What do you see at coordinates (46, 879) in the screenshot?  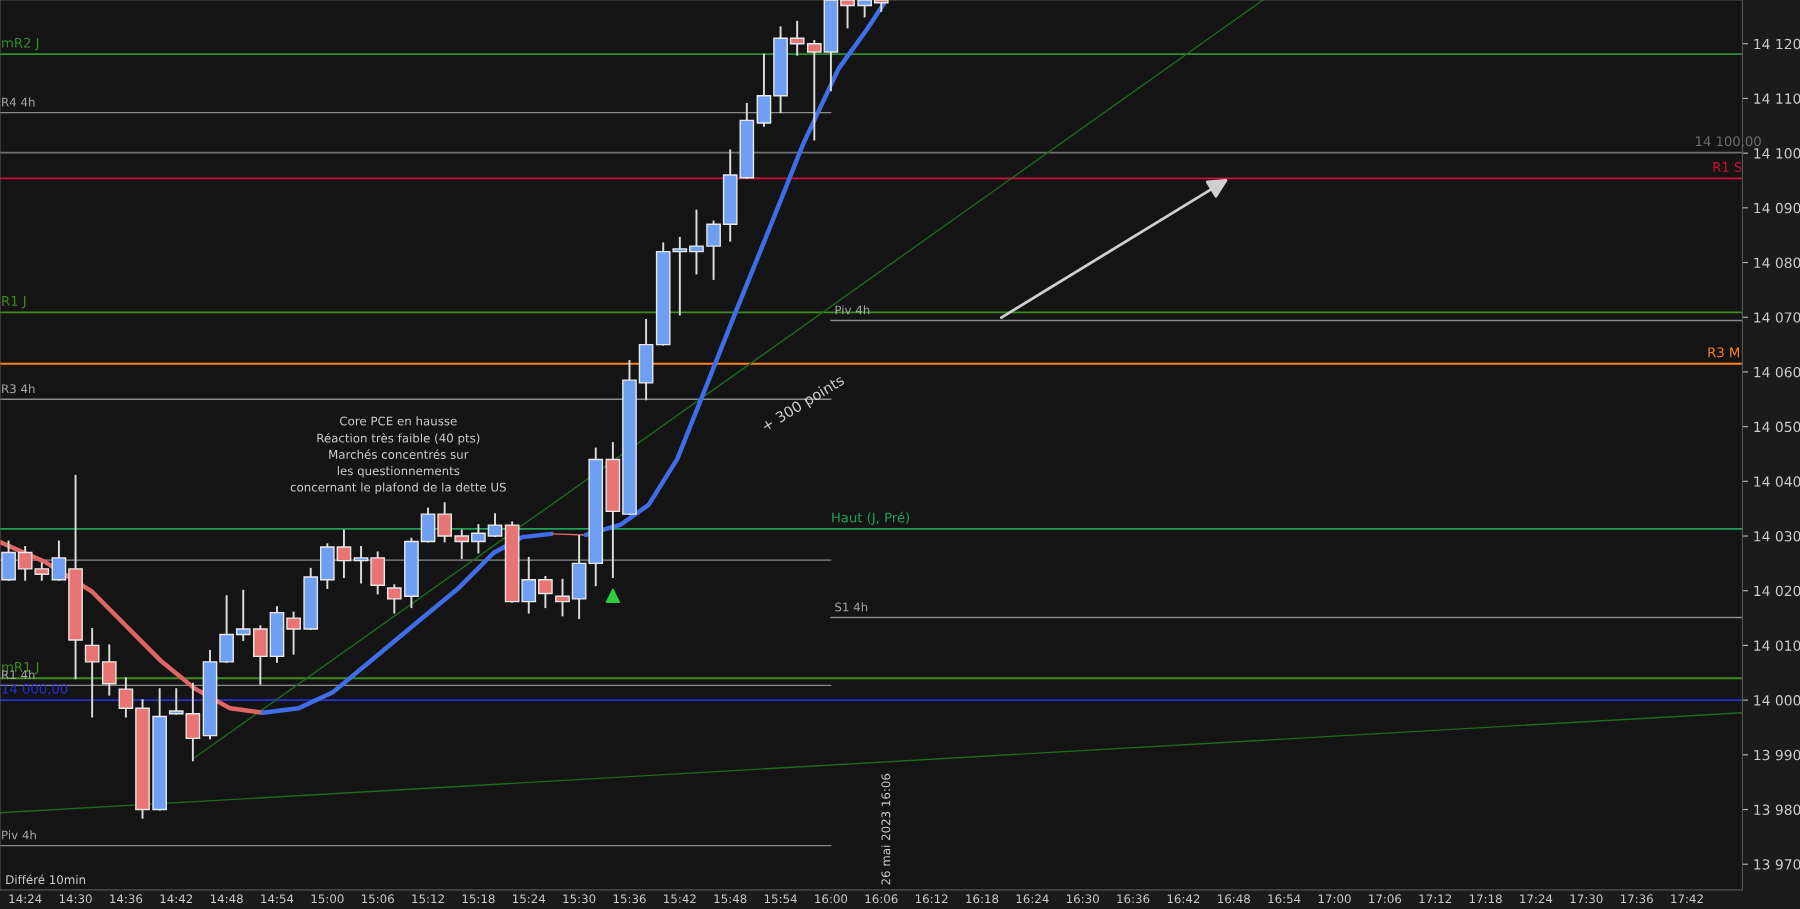 I see `annotation: Différé 10min` at bounding box center [46, 879].